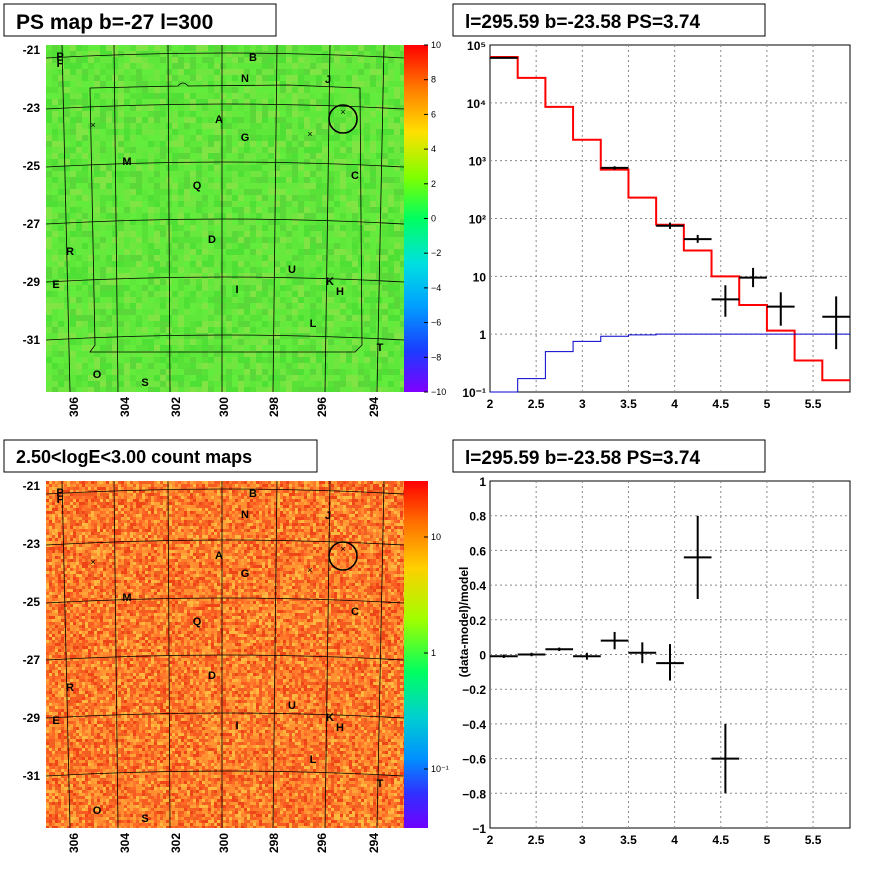  Describe the element at coordinates (477, 517) in the screenshot. I see `y-tick-label: 0.8` at that location.